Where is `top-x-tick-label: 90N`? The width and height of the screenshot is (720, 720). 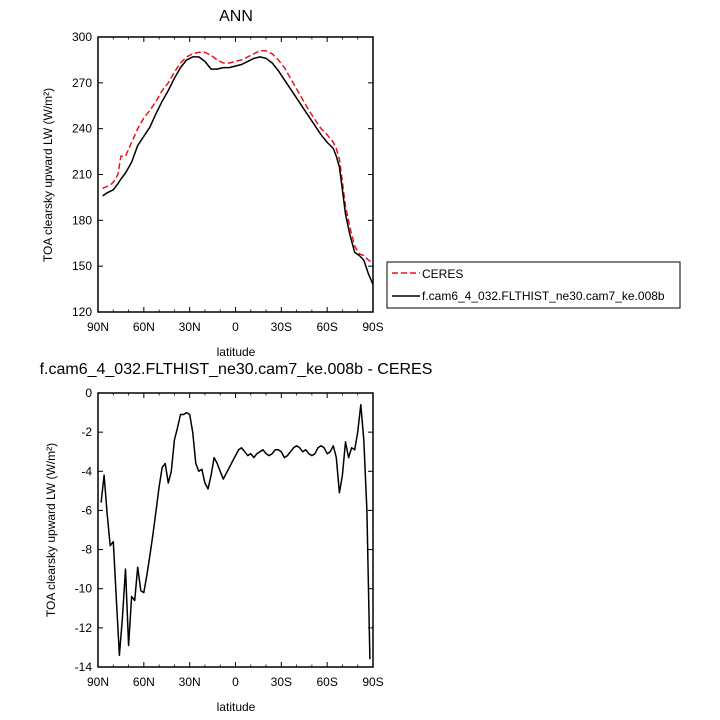 top-x-tick-label: 90N is located at coordinates (98, 327).